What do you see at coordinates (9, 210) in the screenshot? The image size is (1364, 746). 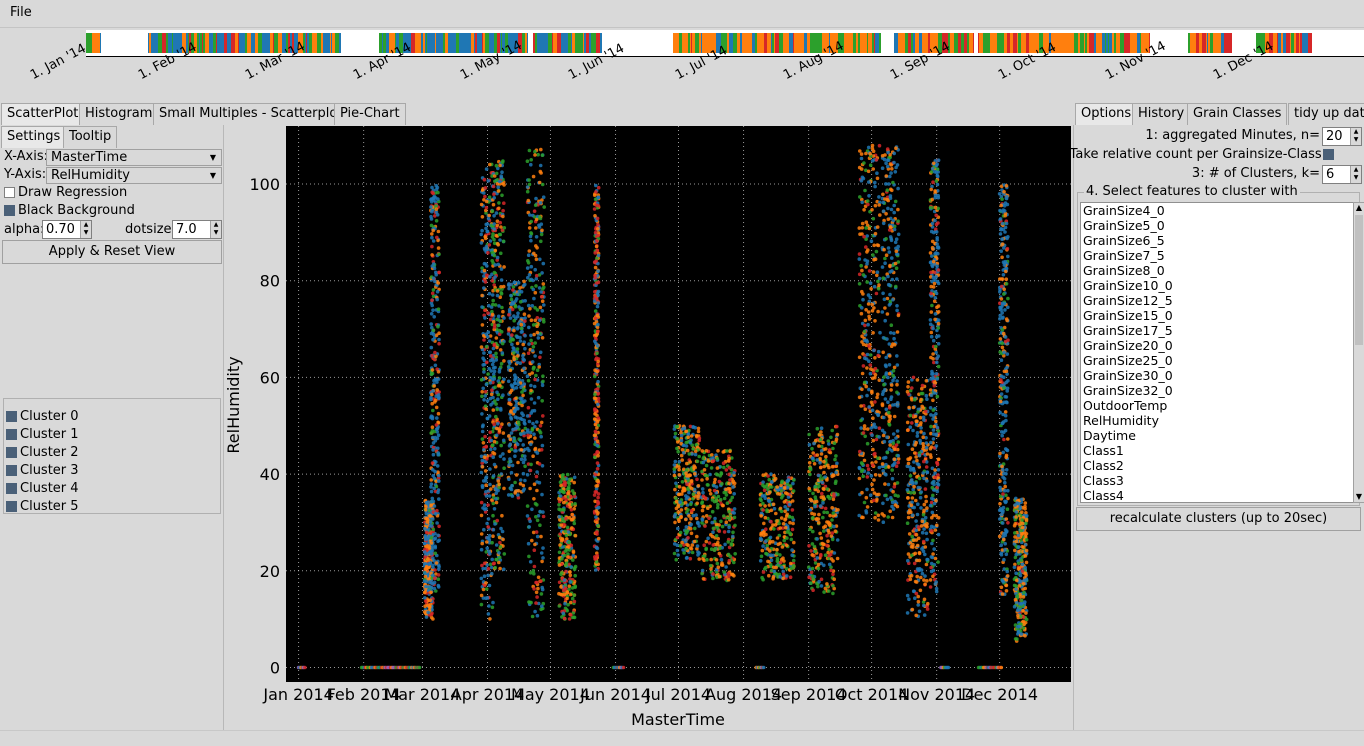 I see `black-background-checkbox` at bounding box center [9, 210].